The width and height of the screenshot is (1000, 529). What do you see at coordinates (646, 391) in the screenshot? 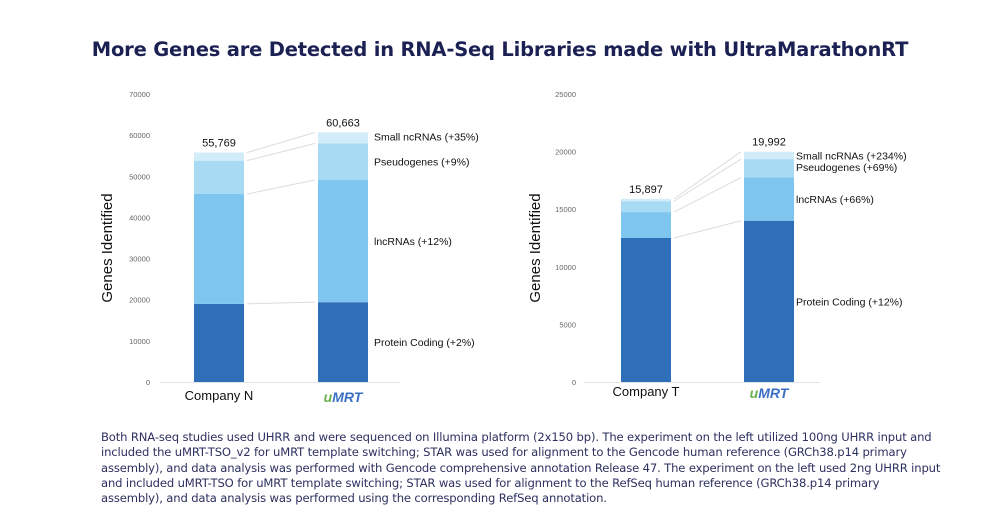
I see `category-label: Company T` at bounding box center [646, 391].